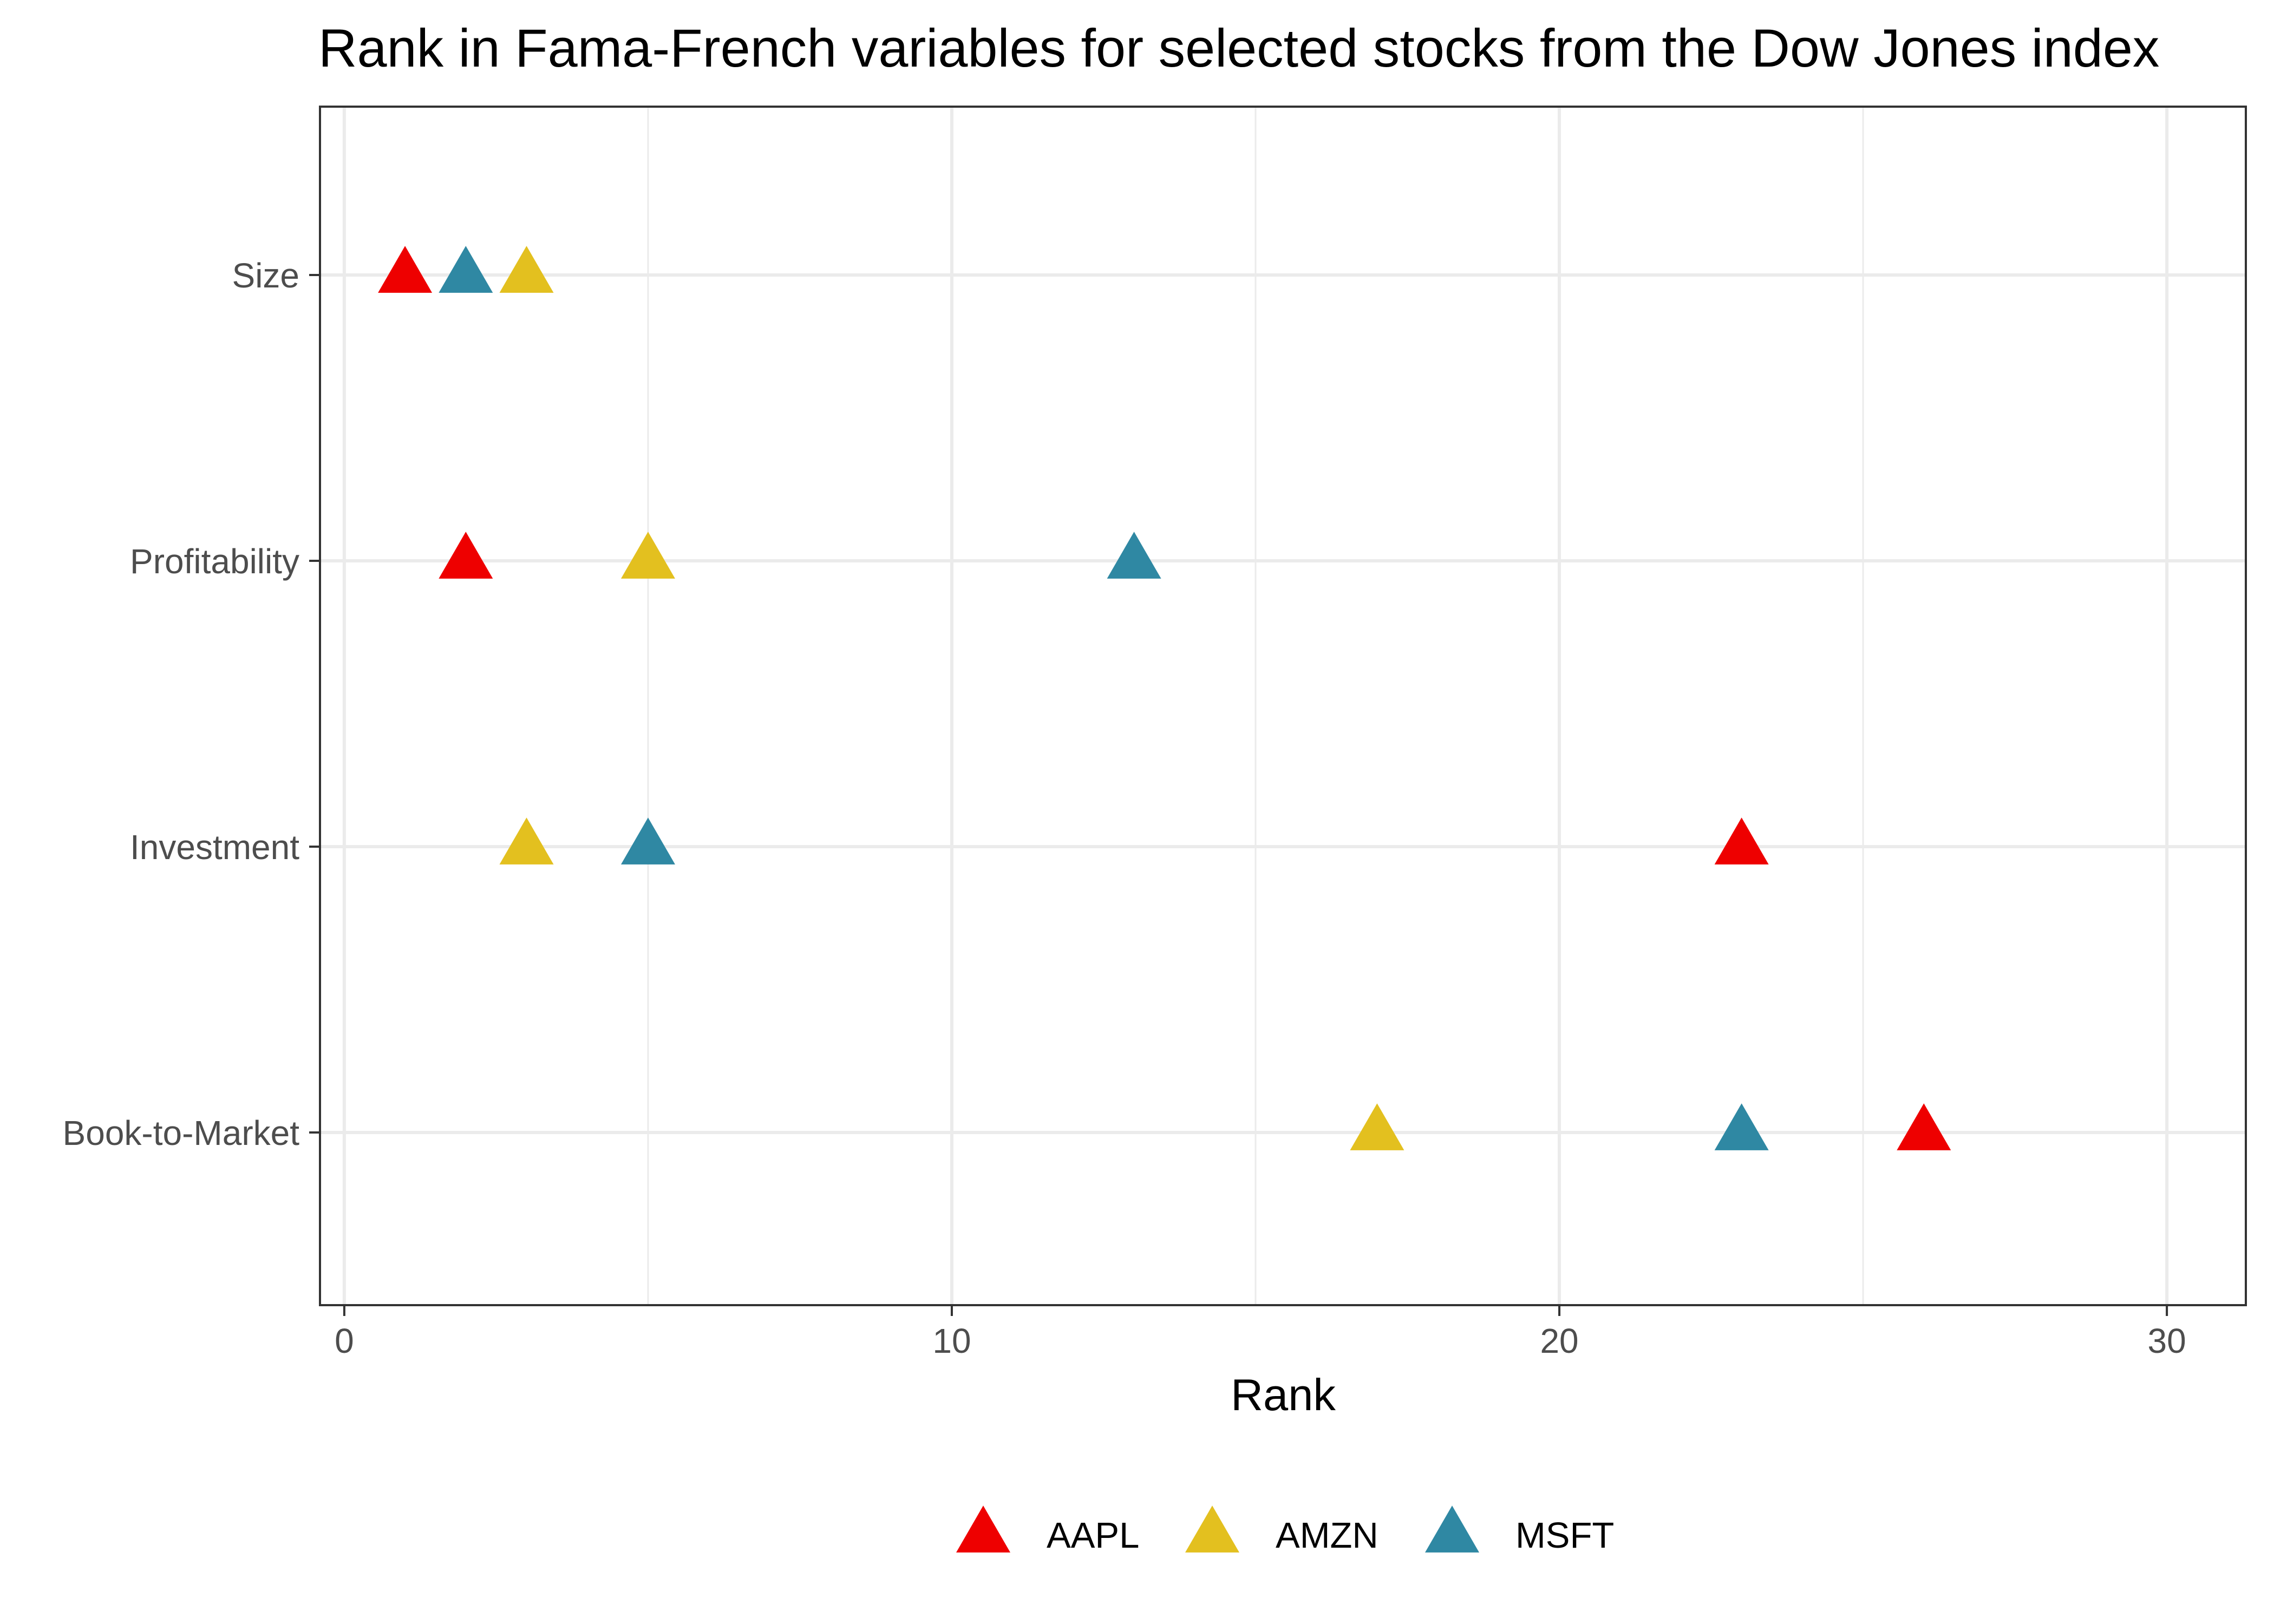  Describe the element at coordinates (952, 1340) in the screenshot. I see `x-tick-label: 10` at that location.